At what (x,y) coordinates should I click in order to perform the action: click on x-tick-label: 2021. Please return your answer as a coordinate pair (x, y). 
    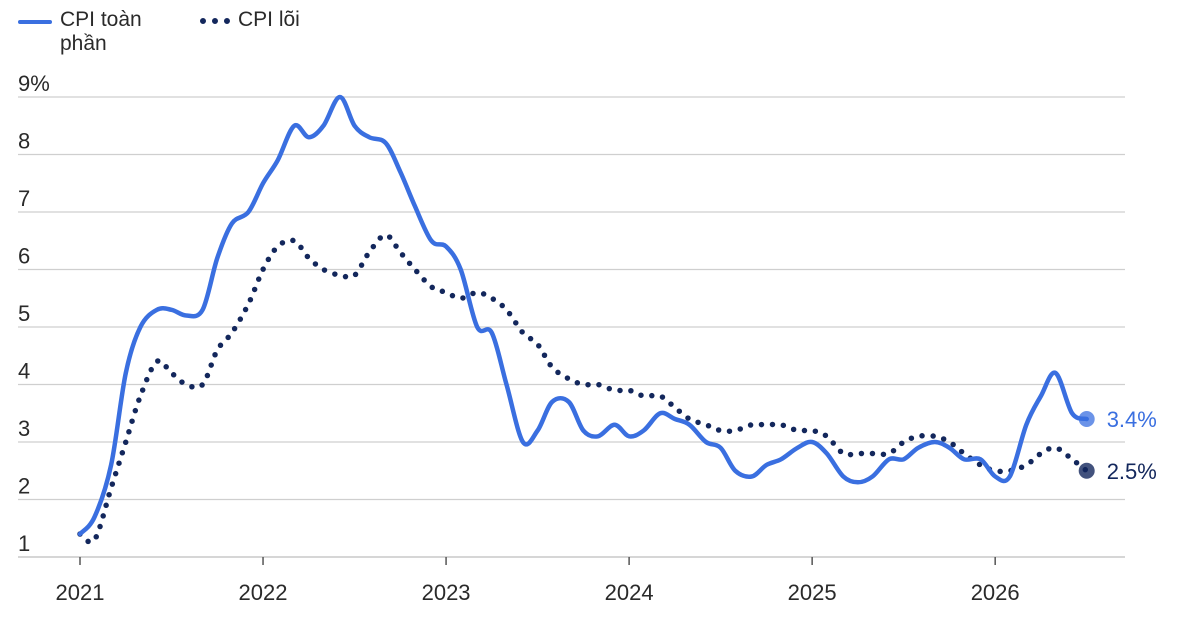
    Looking at the image, I should click on (80, 592).